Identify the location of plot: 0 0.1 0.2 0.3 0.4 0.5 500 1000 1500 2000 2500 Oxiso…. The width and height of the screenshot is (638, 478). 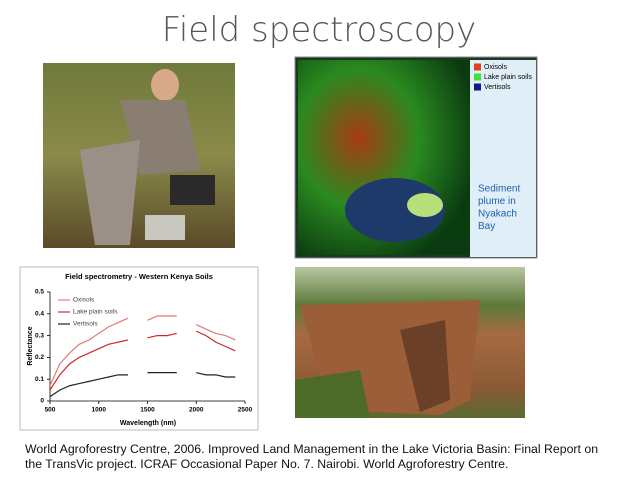
(144, 351).